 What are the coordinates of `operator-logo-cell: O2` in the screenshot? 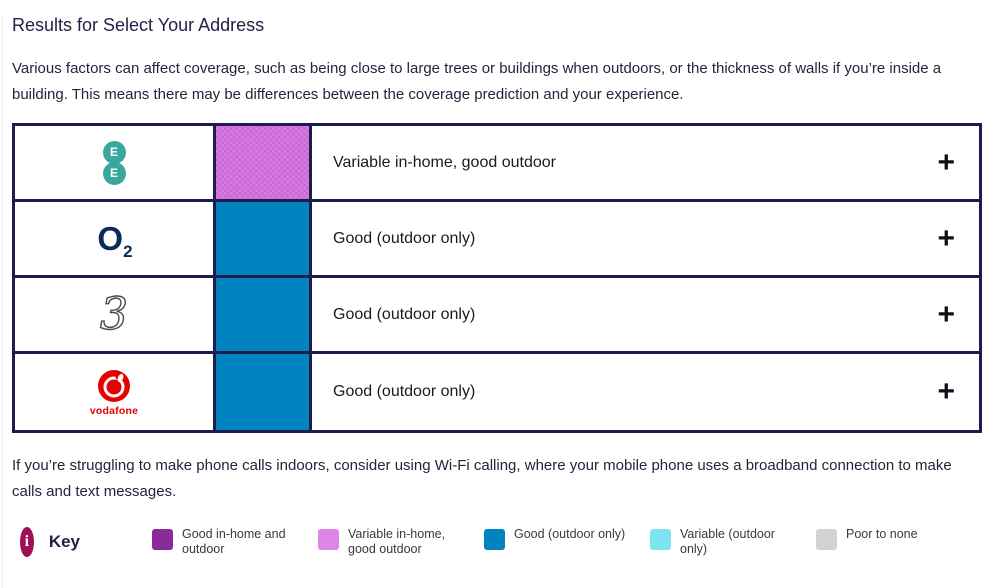 It's located at (115, 238).